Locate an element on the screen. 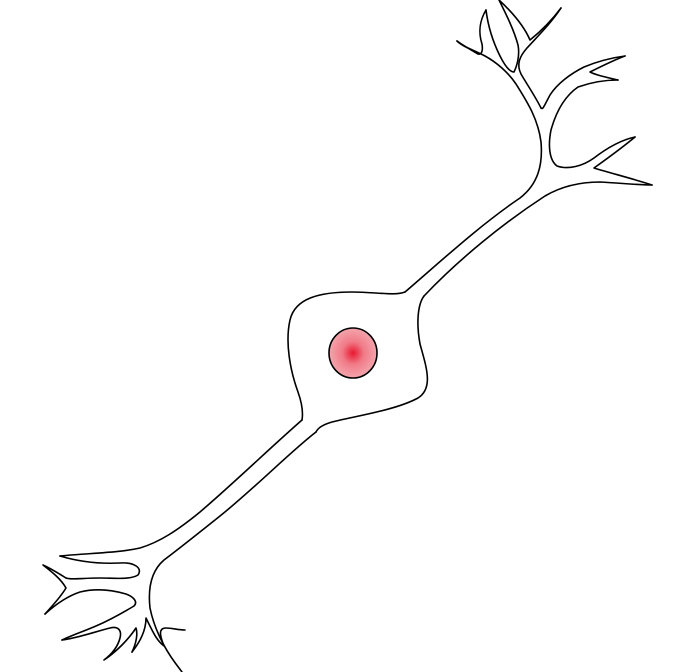 The image size is (690, 672). upper-branch-middle is located at coordinates (540, 58).